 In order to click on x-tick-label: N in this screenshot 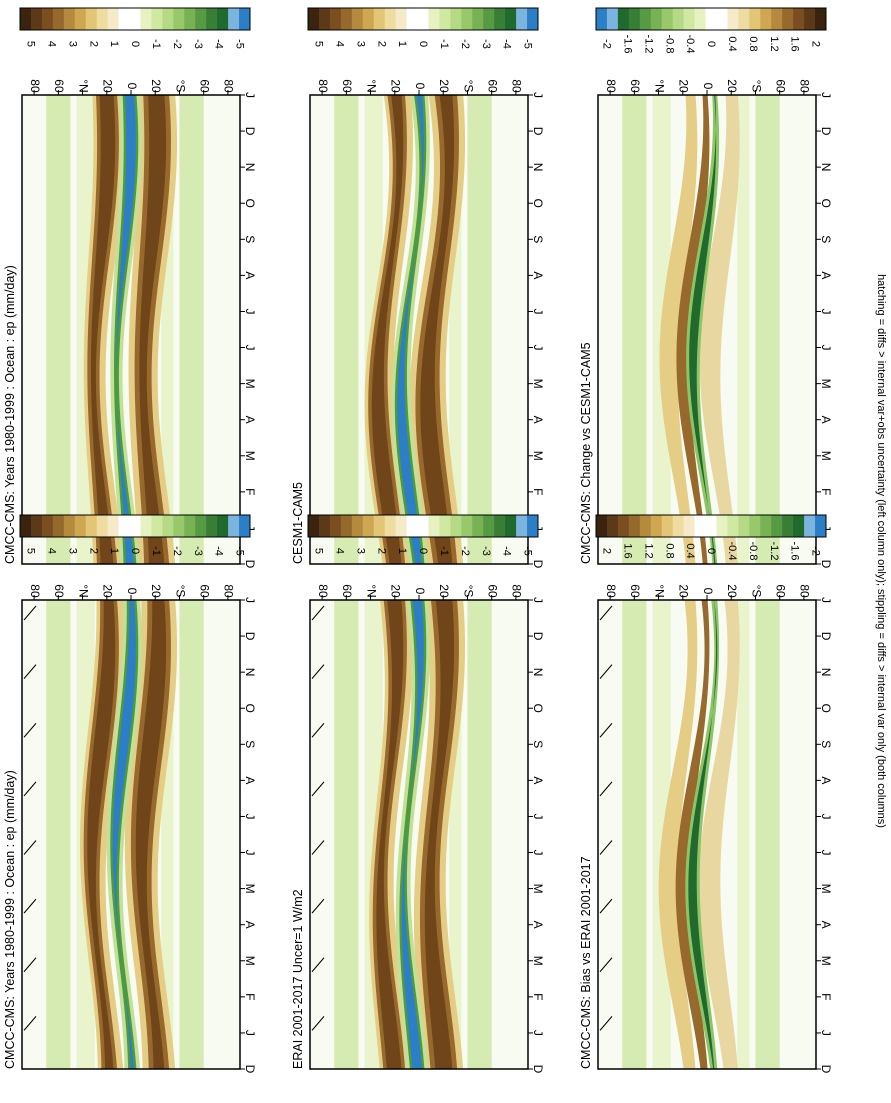, I will do `click(538, 167)`.